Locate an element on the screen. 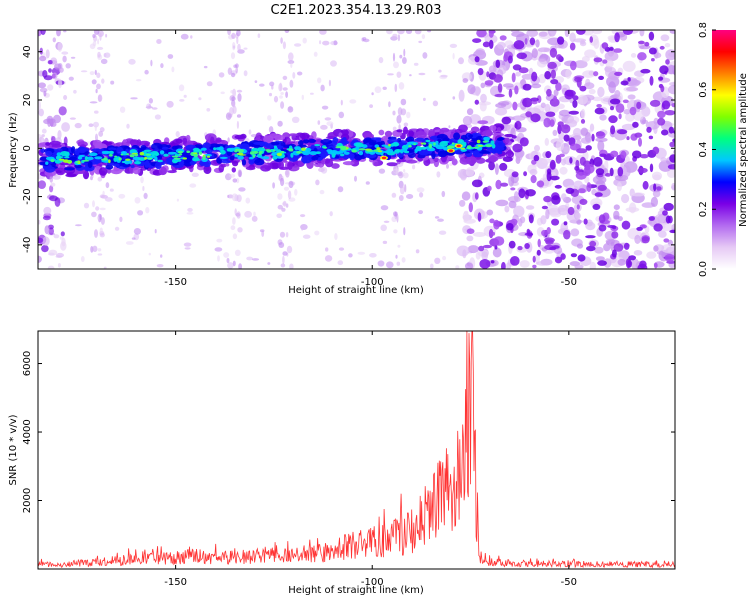 Image resolution: width=750 pixels, height=604 pixels. snr-x-label: Height of straight line (km) is located at coordinates (356, 590).